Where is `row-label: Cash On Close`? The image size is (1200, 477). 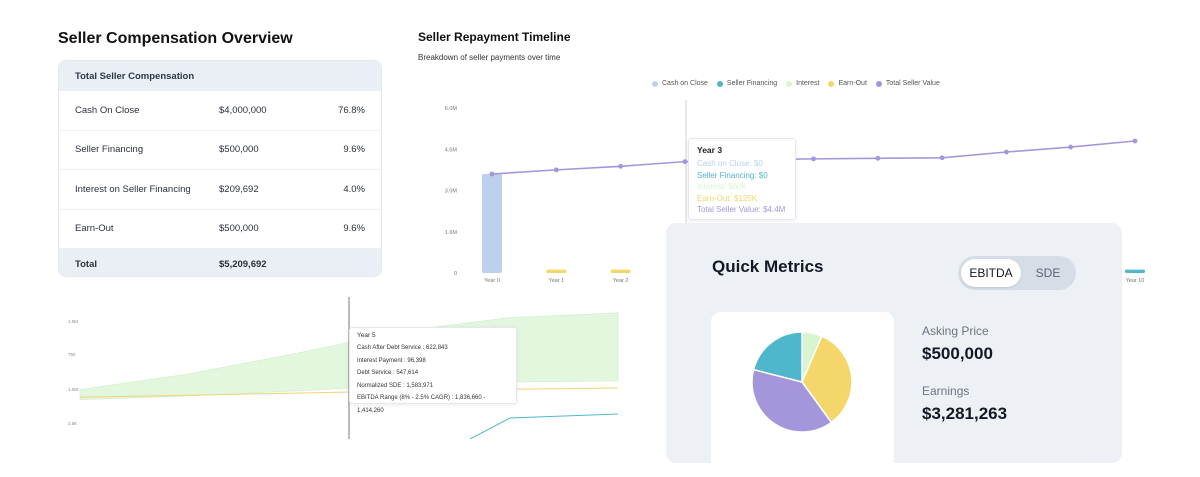 row-label: Cash On Close is located at coordinates (107, 110).